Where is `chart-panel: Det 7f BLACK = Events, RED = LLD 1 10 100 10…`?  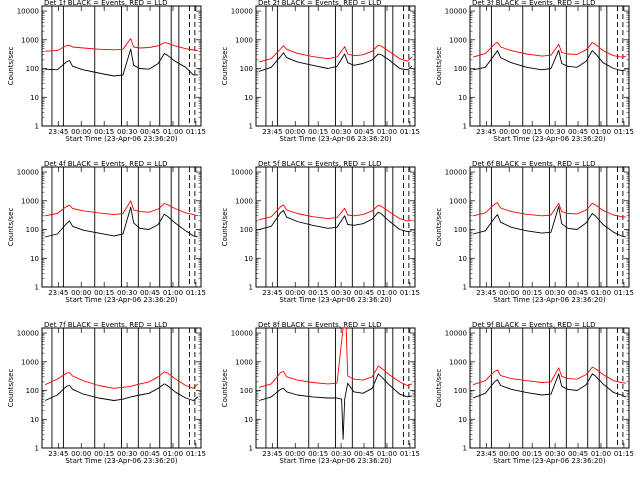 chart-panel: Det 7f BLACK = Events, RED = LLD 1 10 100 10… is located at coordinates (106, 393).